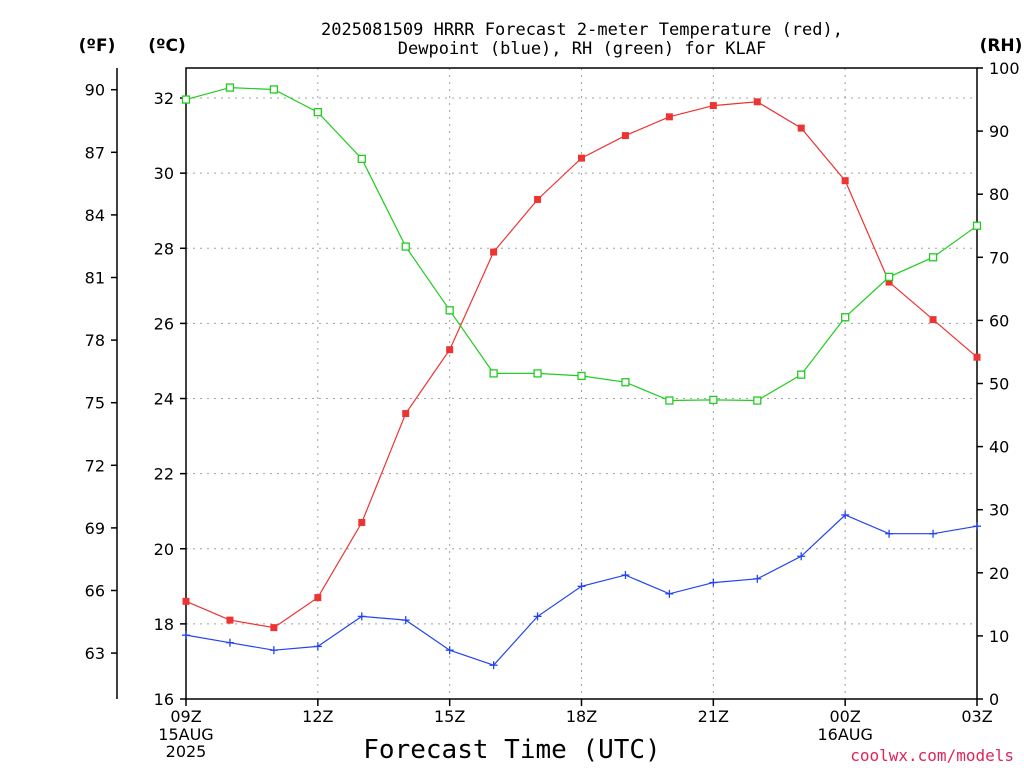 The width and height of the screenshot is (1024, 768). What do you see at coordinates (186, 751) in the screenshot?
I see `x-tick-date-label: 2025` at bounding box center [186, 751].